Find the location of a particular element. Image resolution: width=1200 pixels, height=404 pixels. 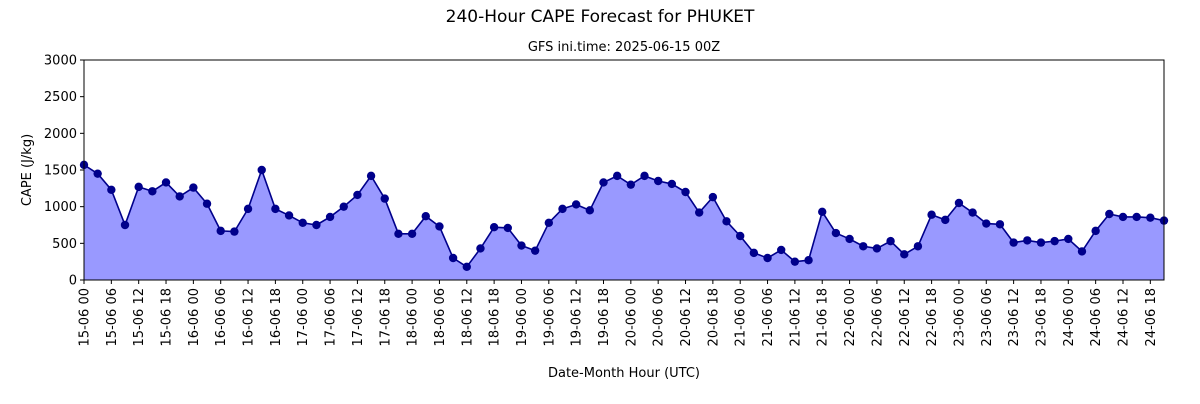

x-tick-label: 21-06 18 is located at coordinates (823, 317).